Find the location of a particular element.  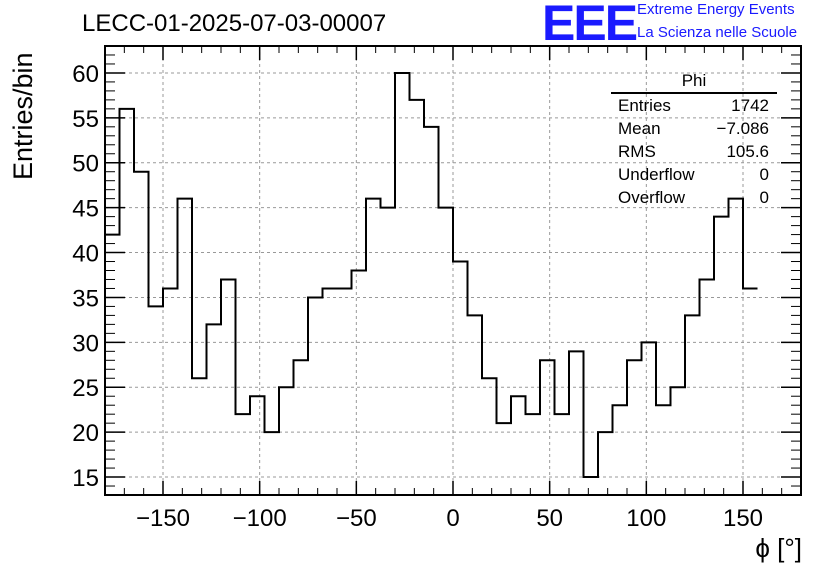

y-tick-label: 30 is located at coordinates (85, 343).